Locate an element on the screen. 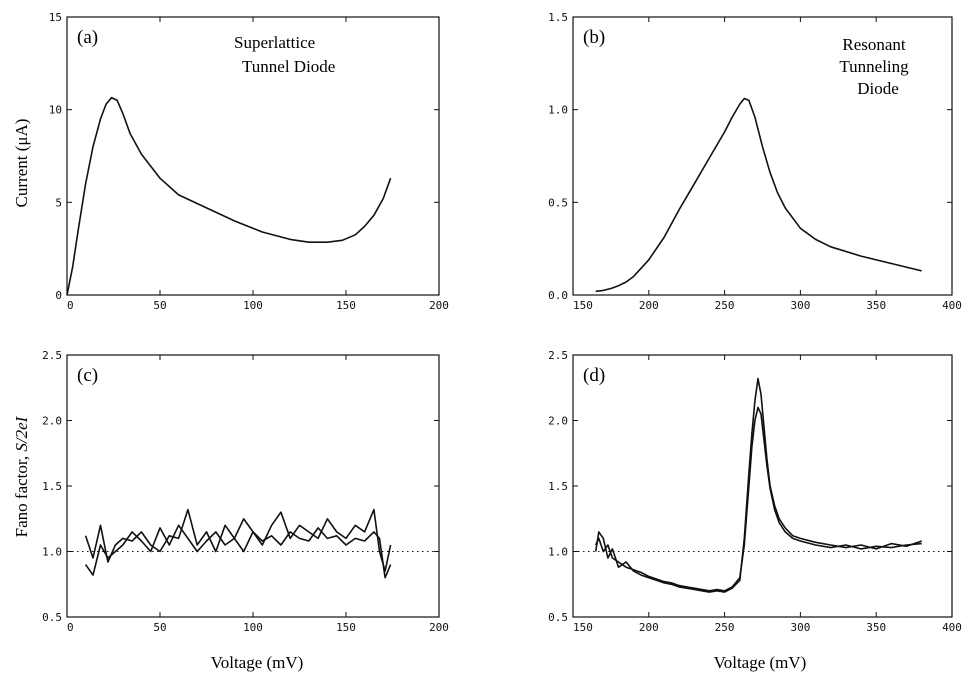  y-tick-label: 0.0 is located at coordinates (558, 295).